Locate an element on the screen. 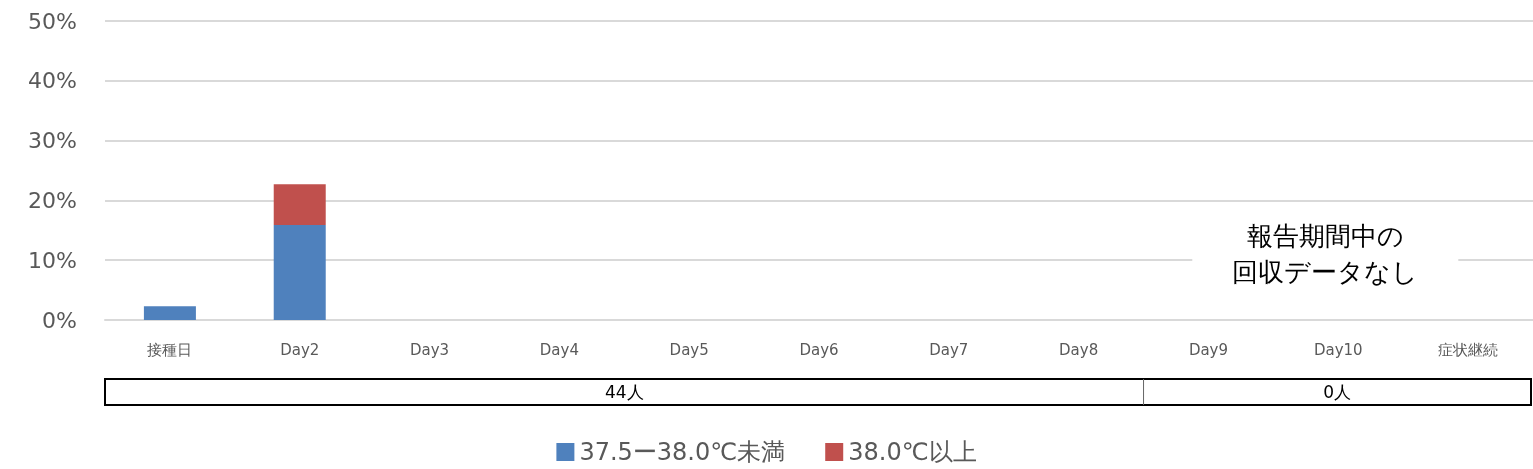 This screenshot has height=469, width=1533. x-tick-label: 症状継続 is located at coordinates (1468, 349).